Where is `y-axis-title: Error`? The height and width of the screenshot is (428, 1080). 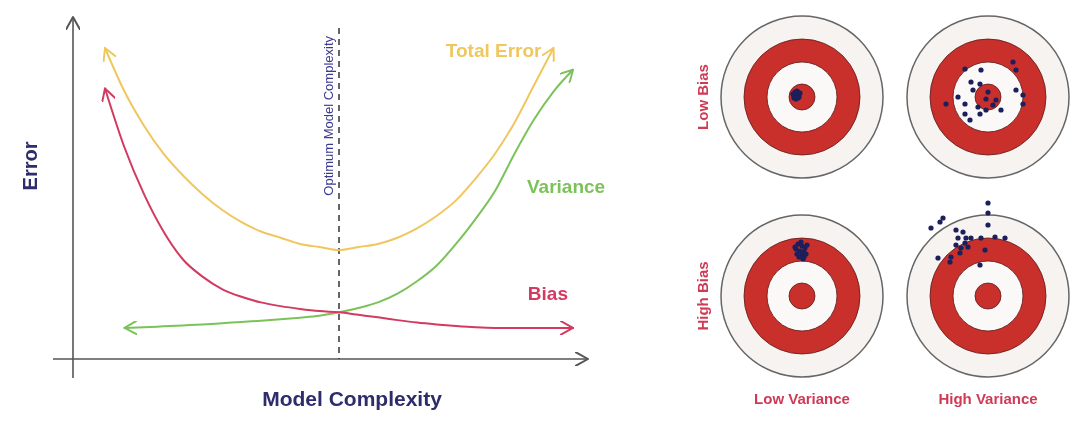
y-axis-title: Error is located at coordinates (30, 166).